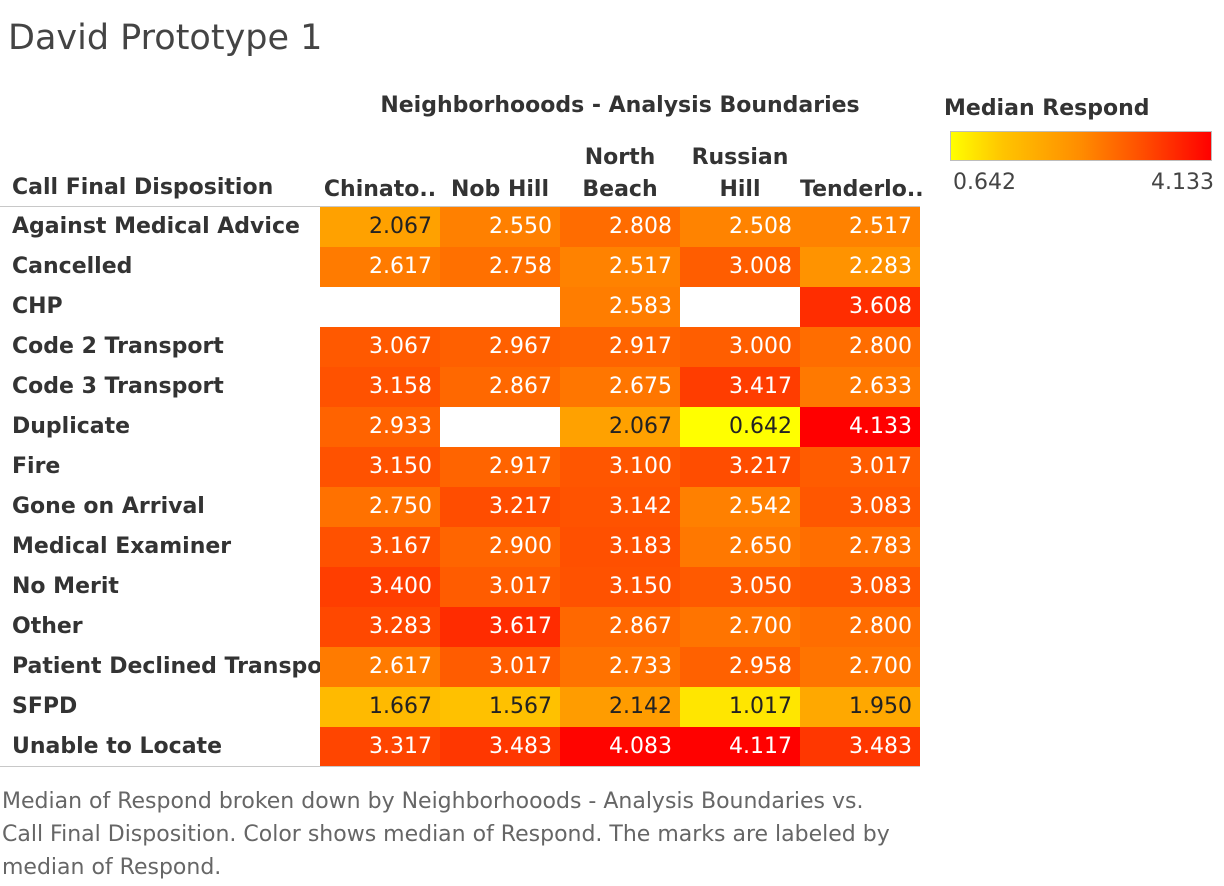 The width and height of the screenshot is (1224, 886). What do you see at coordinates (740, 747) in the screenshot?
I see `heatmap-cell: 4.117` at bounding box center [740, 747].